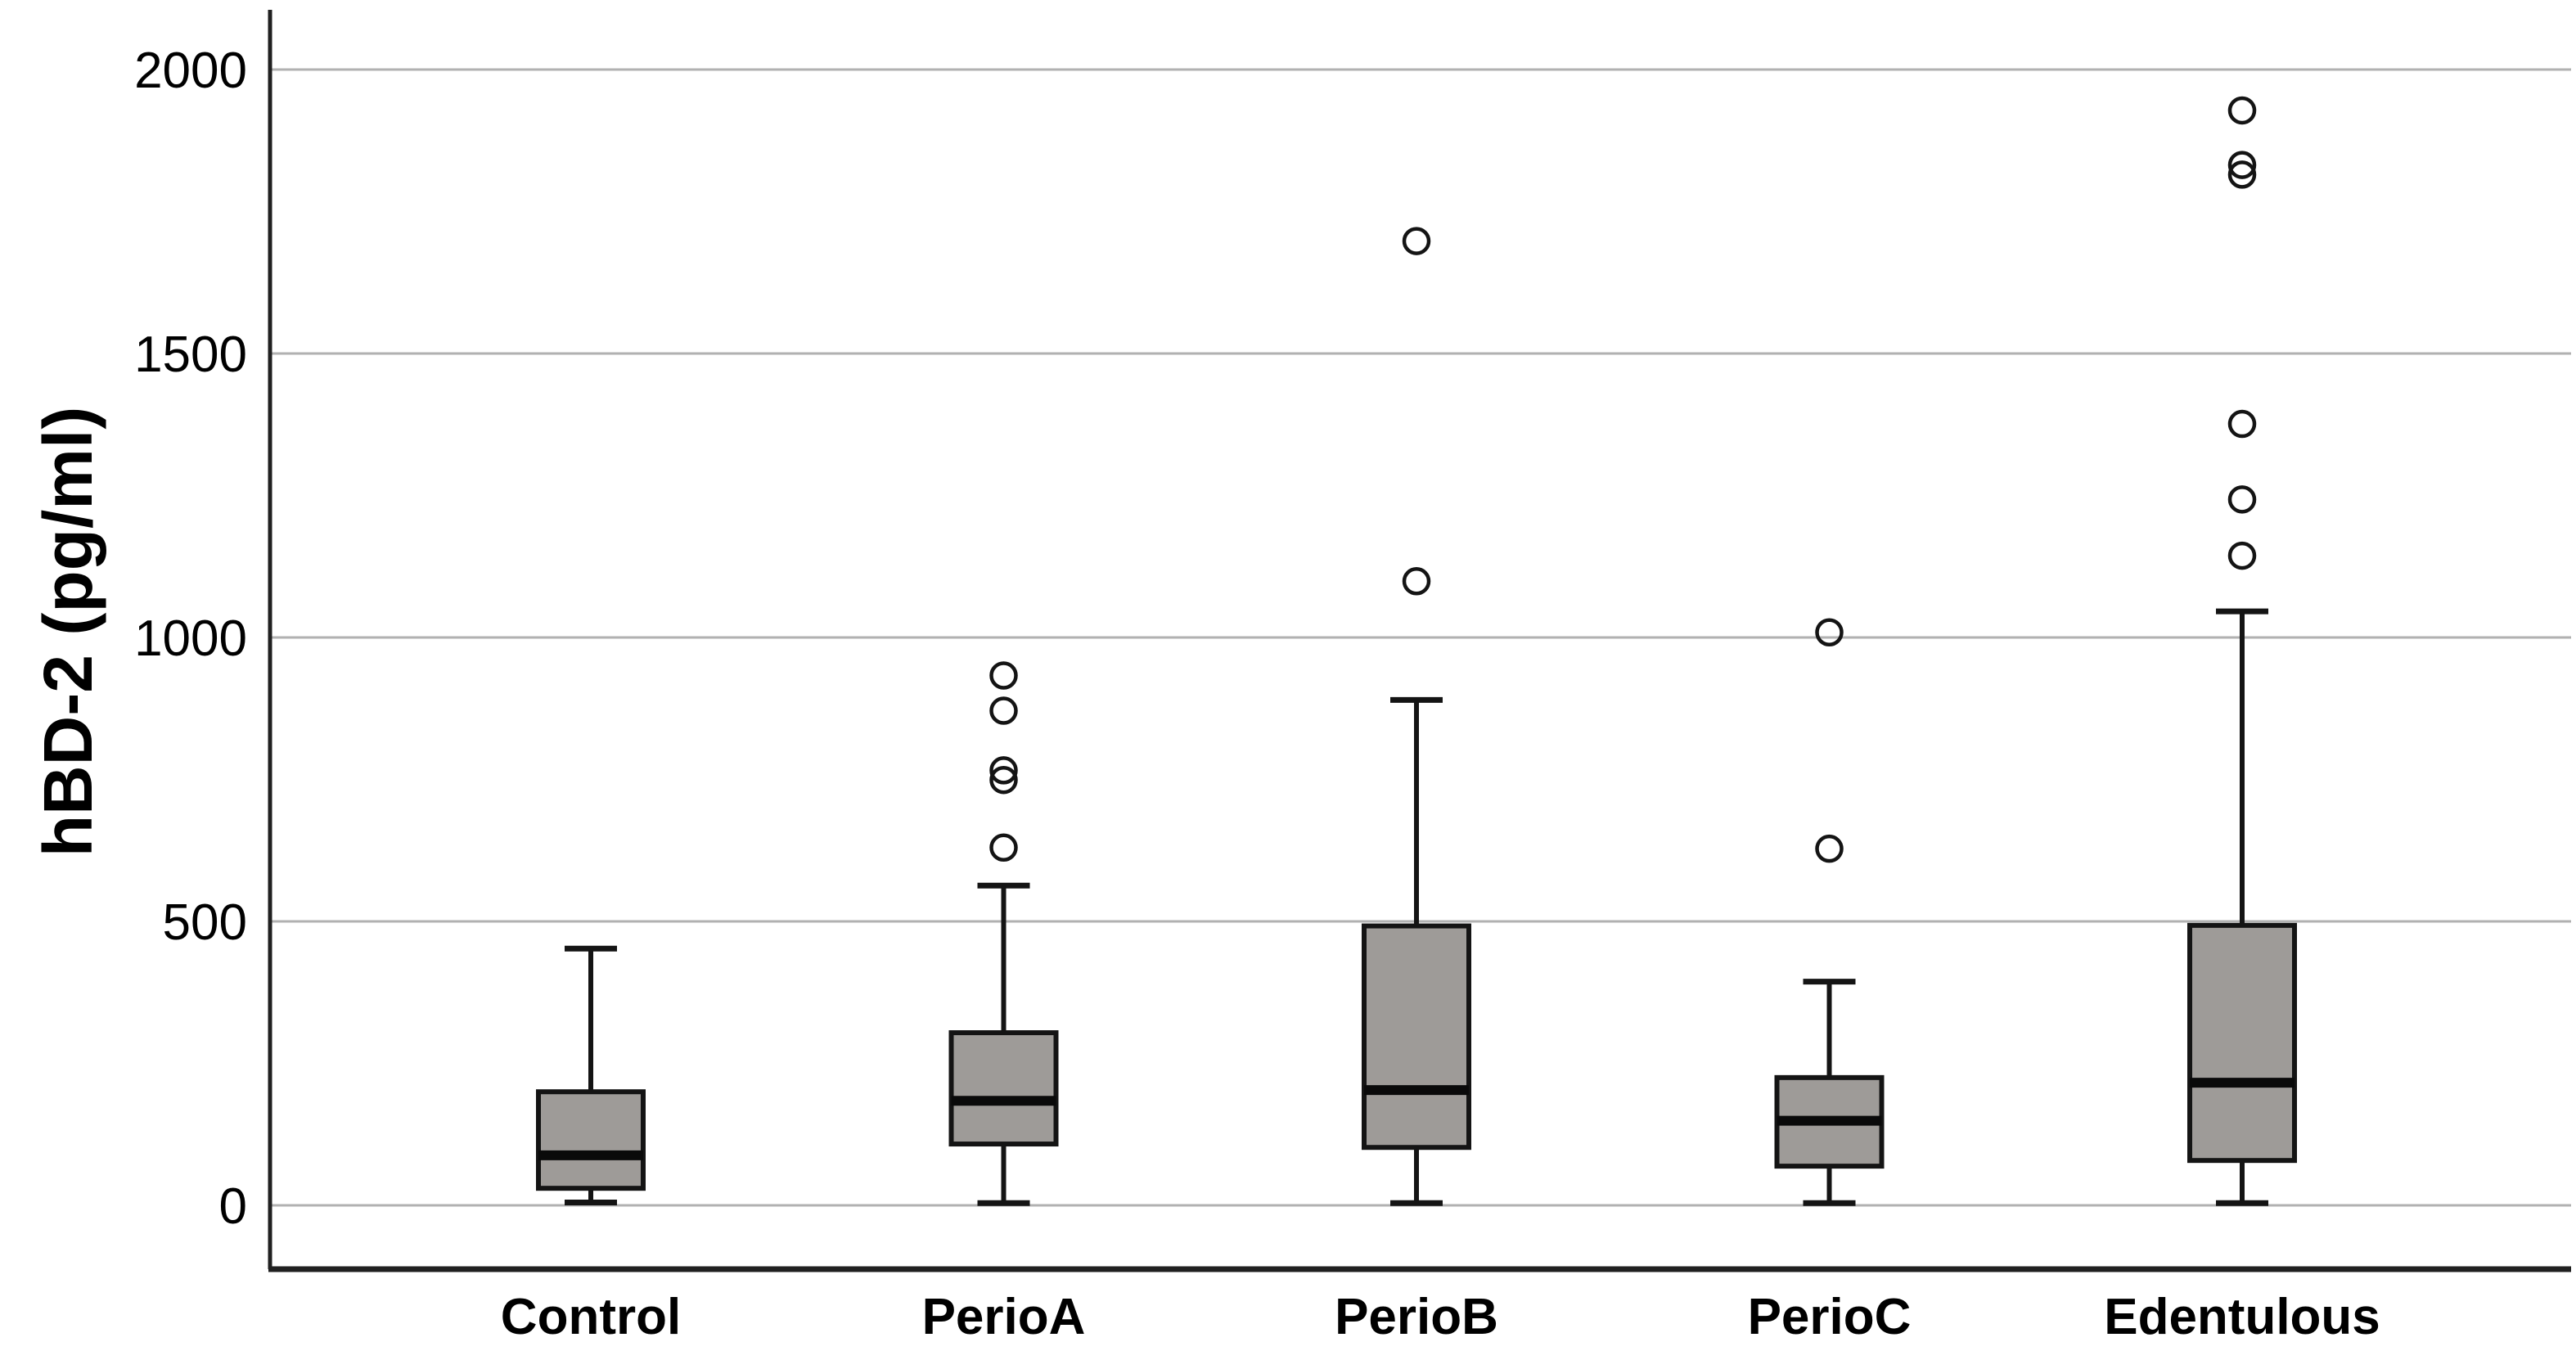 The height and width of the screenshot is (1360, 2576). Describe the element at coordinates (2242, 1317) in the screenshot. I see `category-label: Edentulous` at that location.